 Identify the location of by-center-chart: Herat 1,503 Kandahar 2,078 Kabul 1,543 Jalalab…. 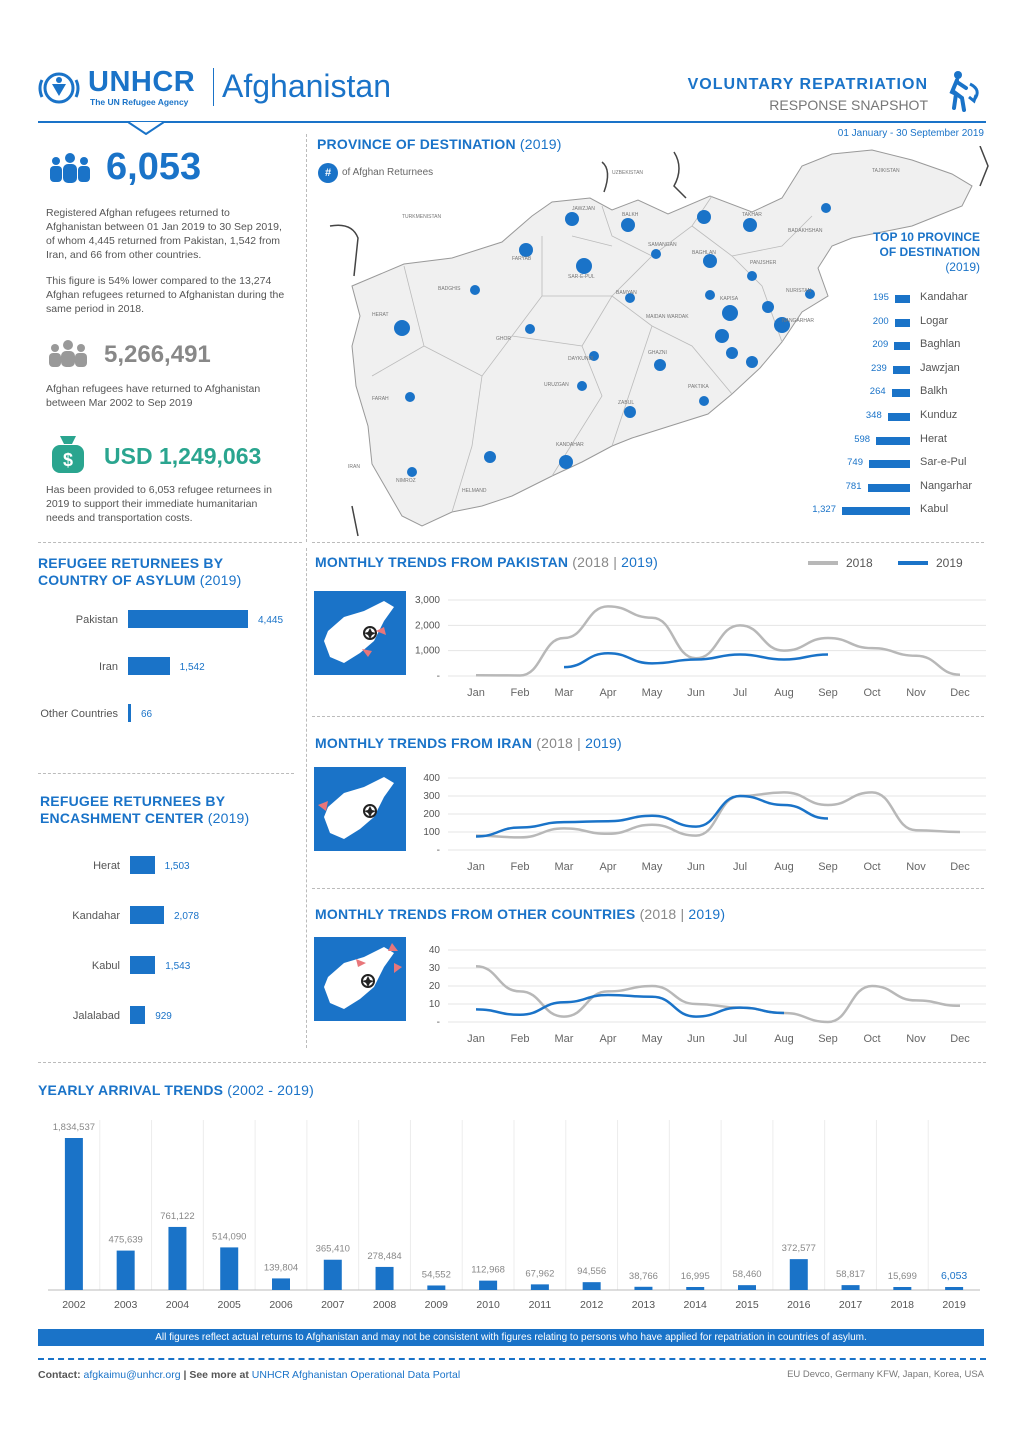
(162, 946).